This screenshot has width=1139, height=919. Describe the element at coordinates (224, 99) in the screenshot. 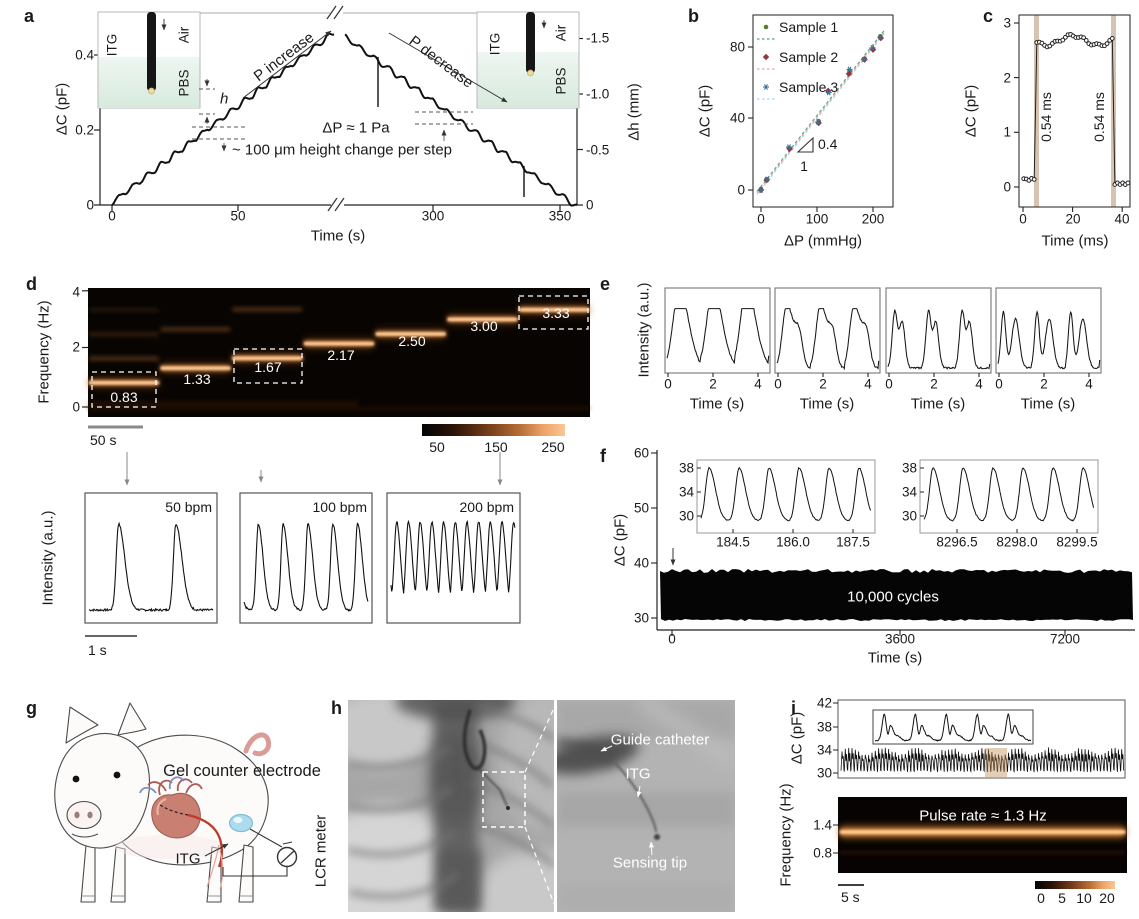

I see `panels-a-annotations-h_marker: h` at that location.